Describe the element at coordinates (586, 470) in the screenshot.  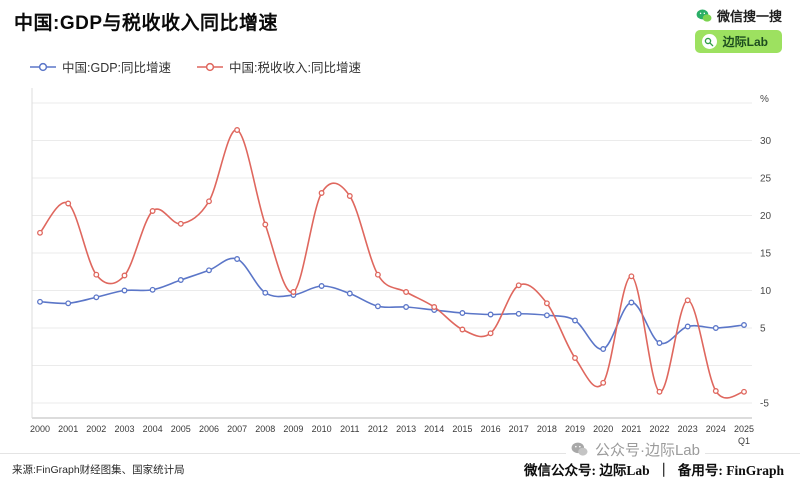
I see `official-account-label: 微信公众号: 边际Lab` at that location.